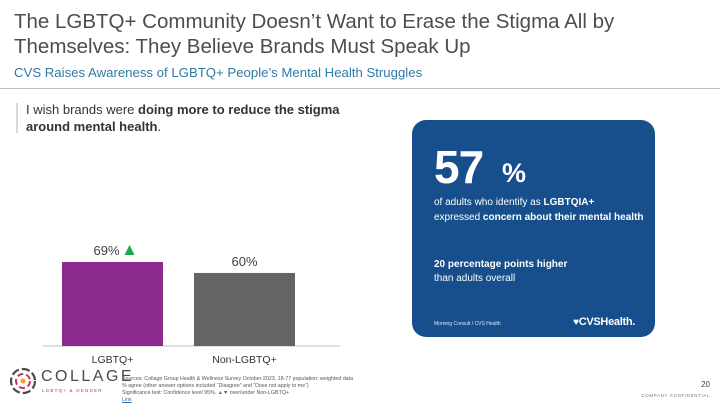 The height and width of the screenshot is (405, 720). What do you see at coordinates (607, 322) in the screenshot?
I see `cvs-logo-text: CVSHealth.` at bounding box center [607, 322].